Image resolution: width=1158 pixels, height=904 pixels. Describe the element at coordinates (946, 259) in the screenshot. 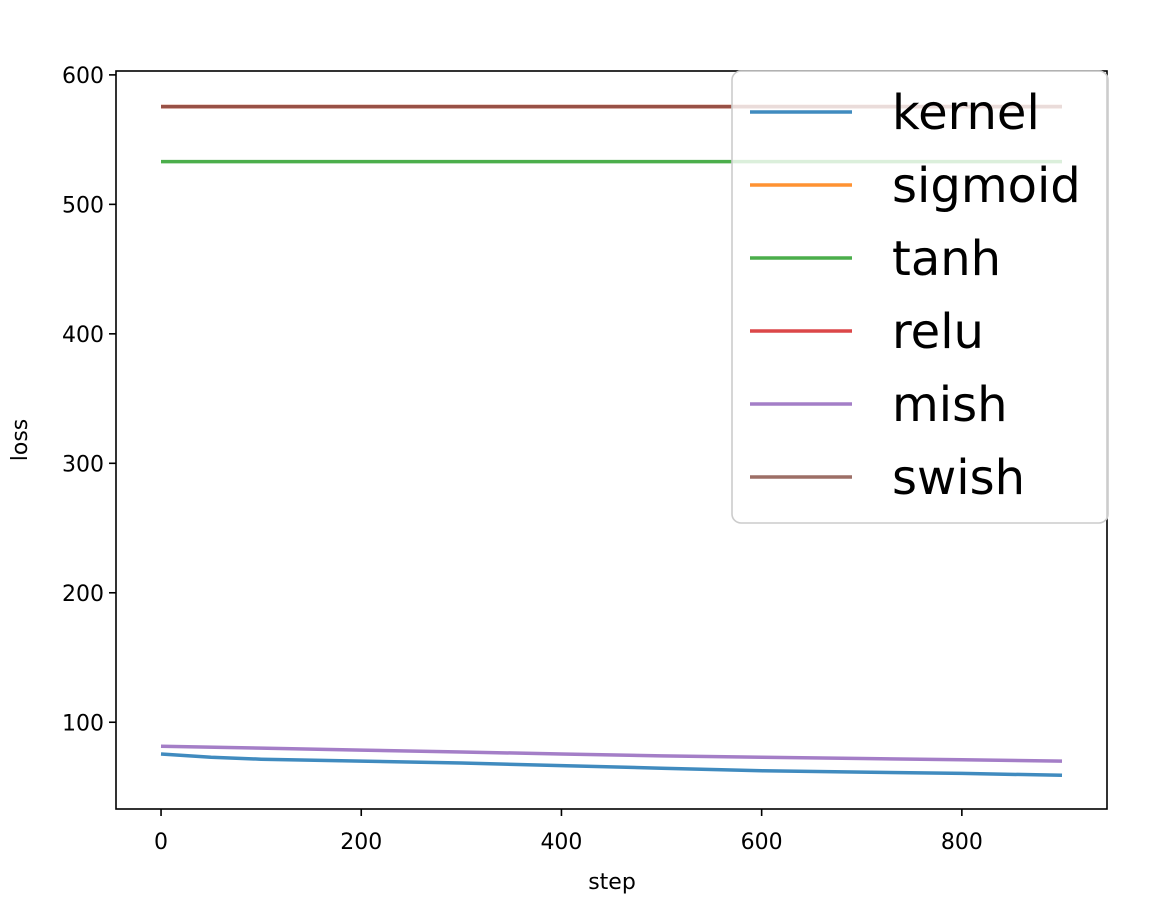

I see `legend-label-tanh: tanh` at that location.